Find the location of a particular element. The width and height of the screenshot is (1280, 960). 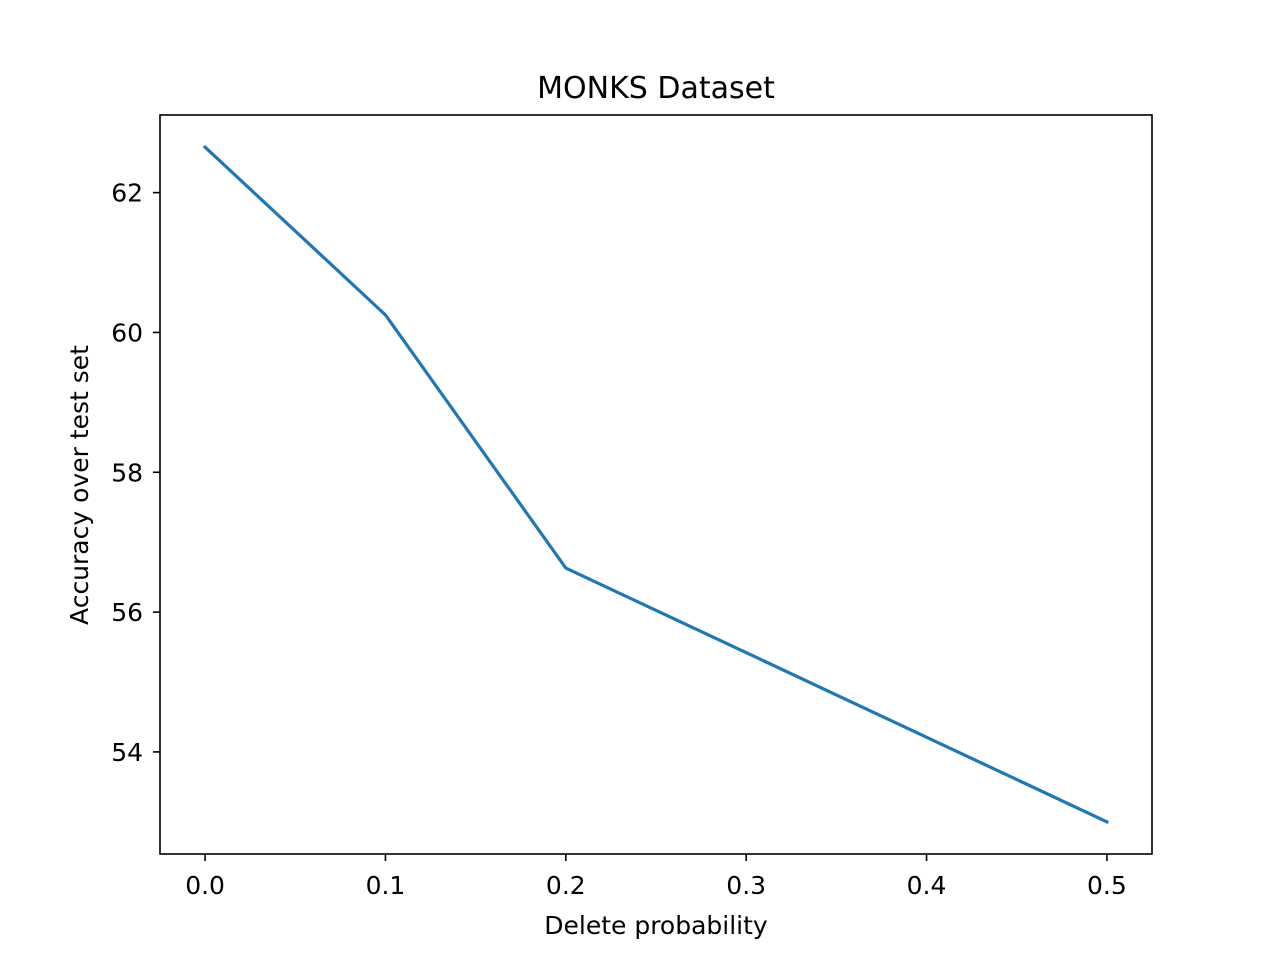

y-tick-label: 58 is located at coordinates (127, 472).